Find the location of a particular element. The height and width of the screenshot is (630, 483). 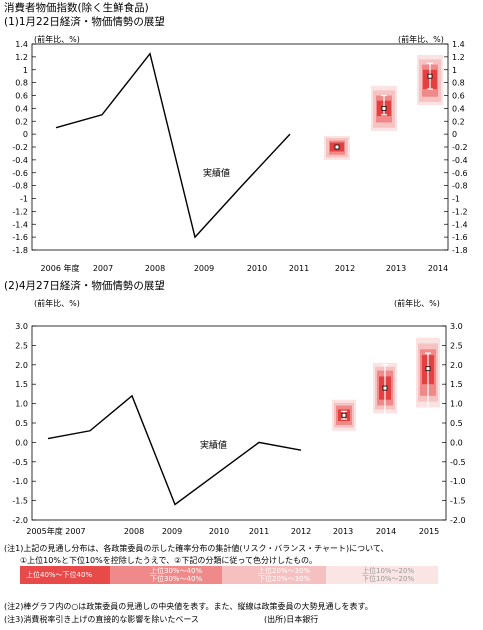

y-tick-label-left: -1.6 is located at coordinates (20, 237).